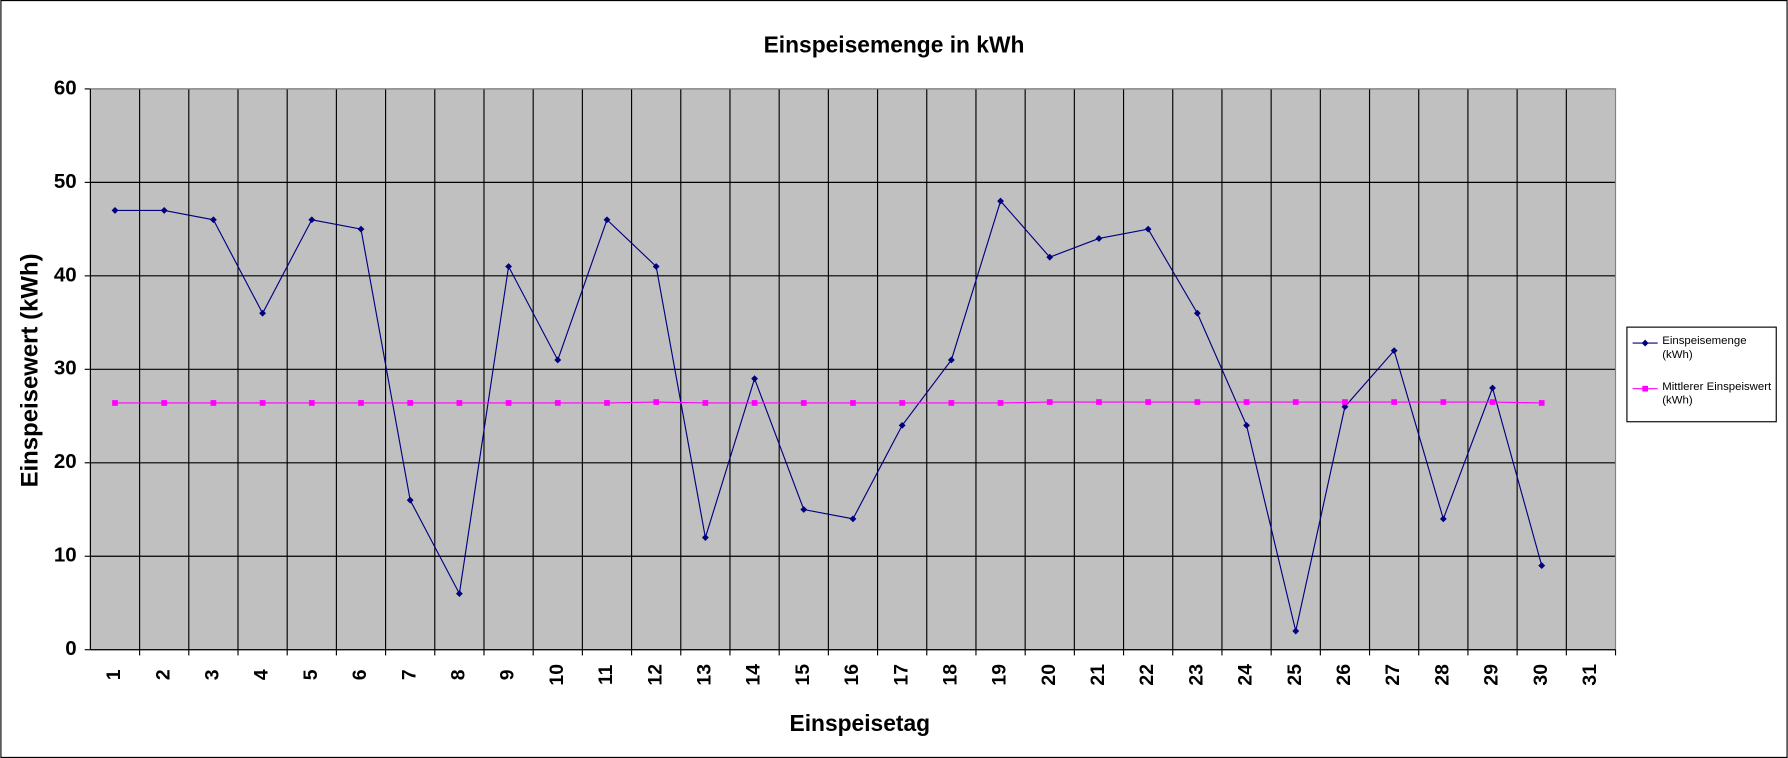  Describe the element at coordinates (1393, 675) in the screenshot. I see `x-tick-label: 27` at that location.